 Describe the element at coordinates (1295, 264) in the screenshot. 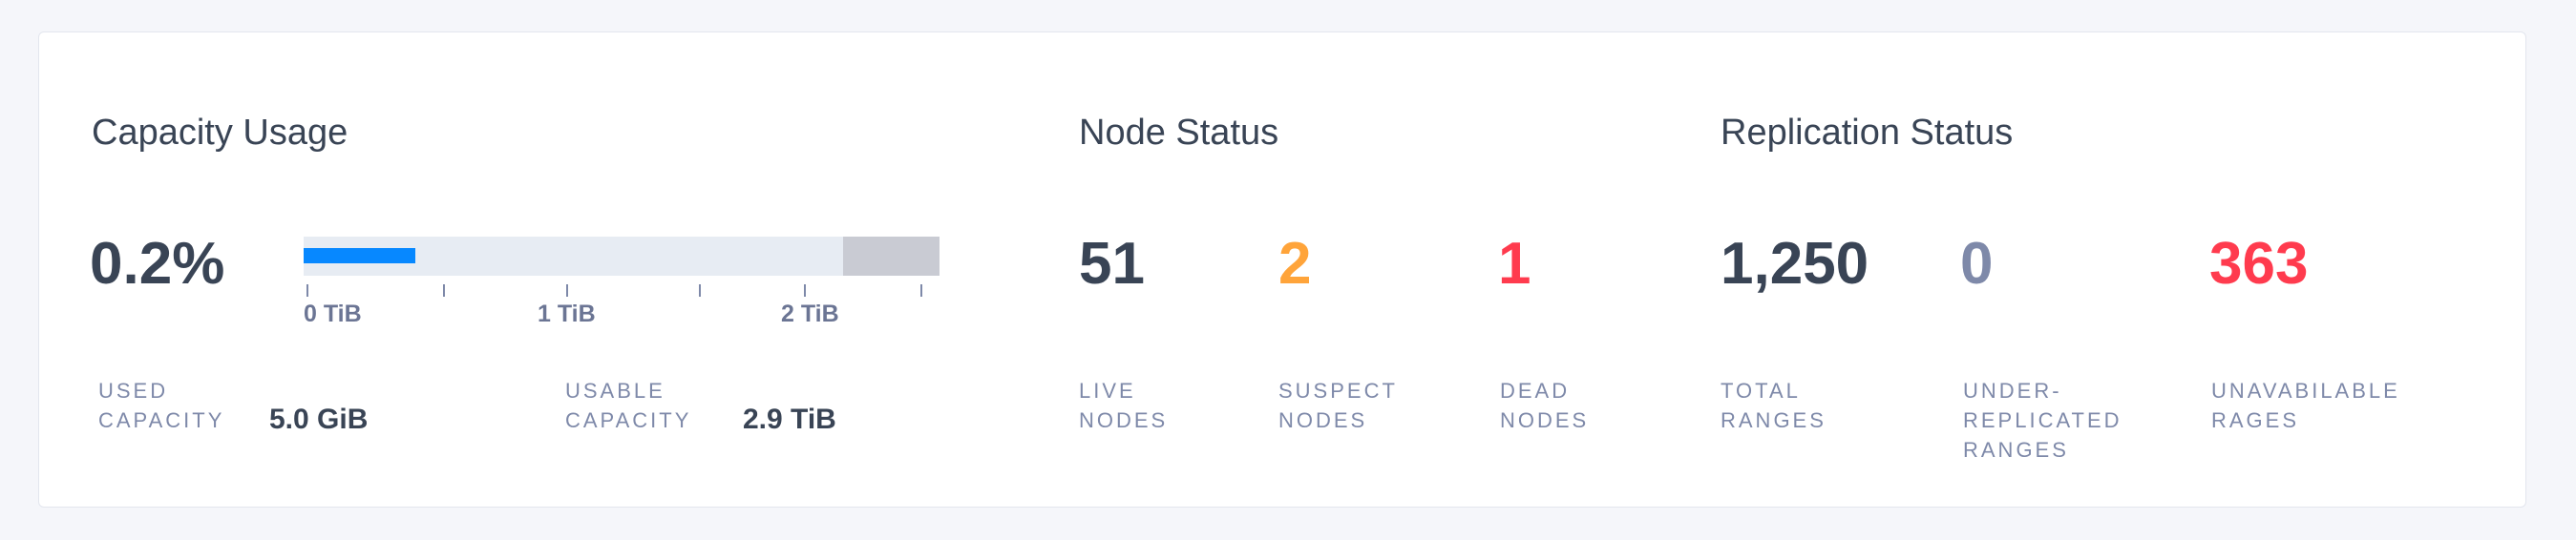

I see `suspect-nodes-count: 2` at that location.